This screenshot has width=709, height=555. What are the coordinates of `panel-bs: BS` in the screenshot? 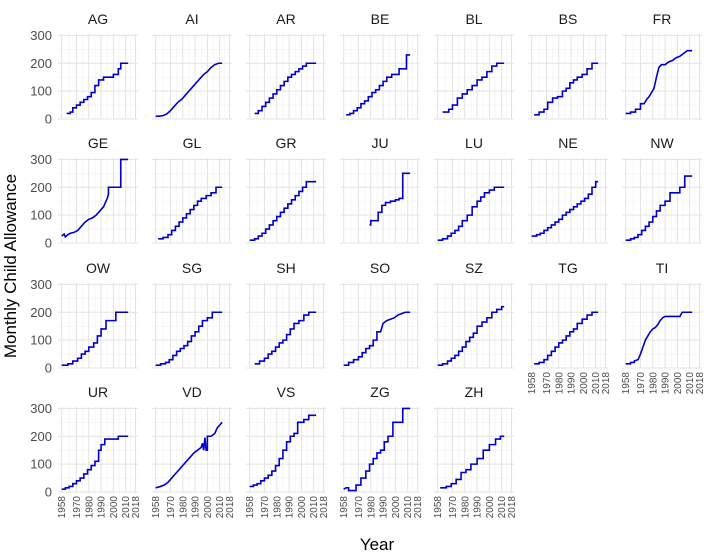 It's located at (568, 65).